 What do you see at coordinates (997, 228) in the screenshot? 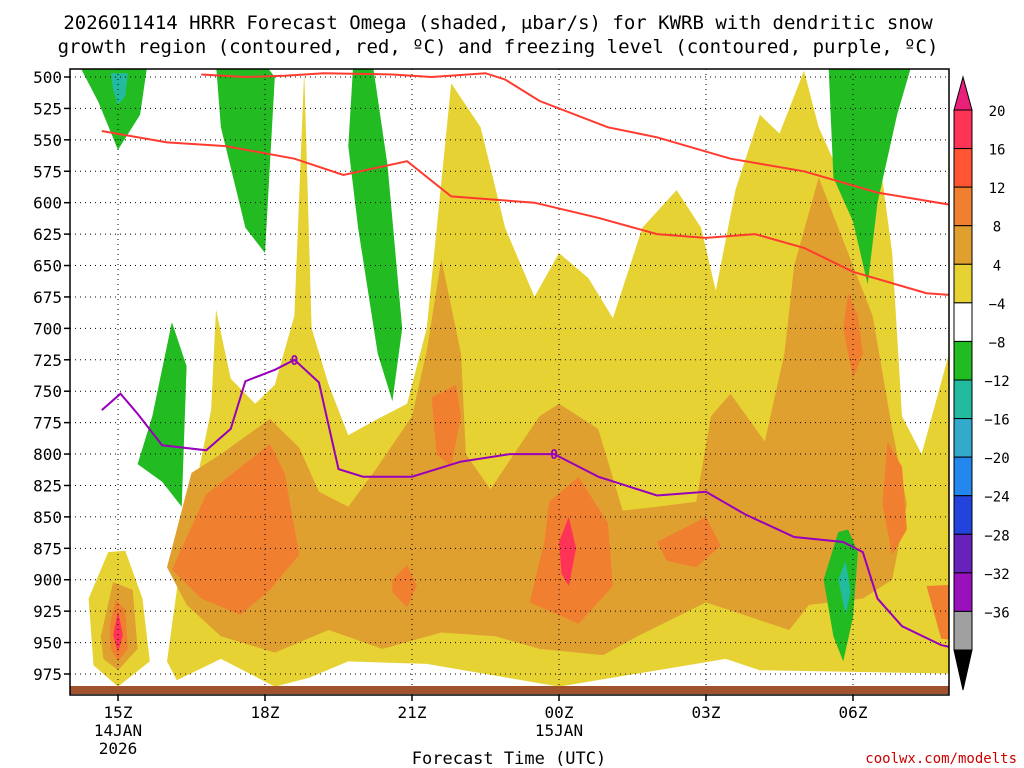
I see `colorbar-label-3: 8` at bounding box center [997, 228].